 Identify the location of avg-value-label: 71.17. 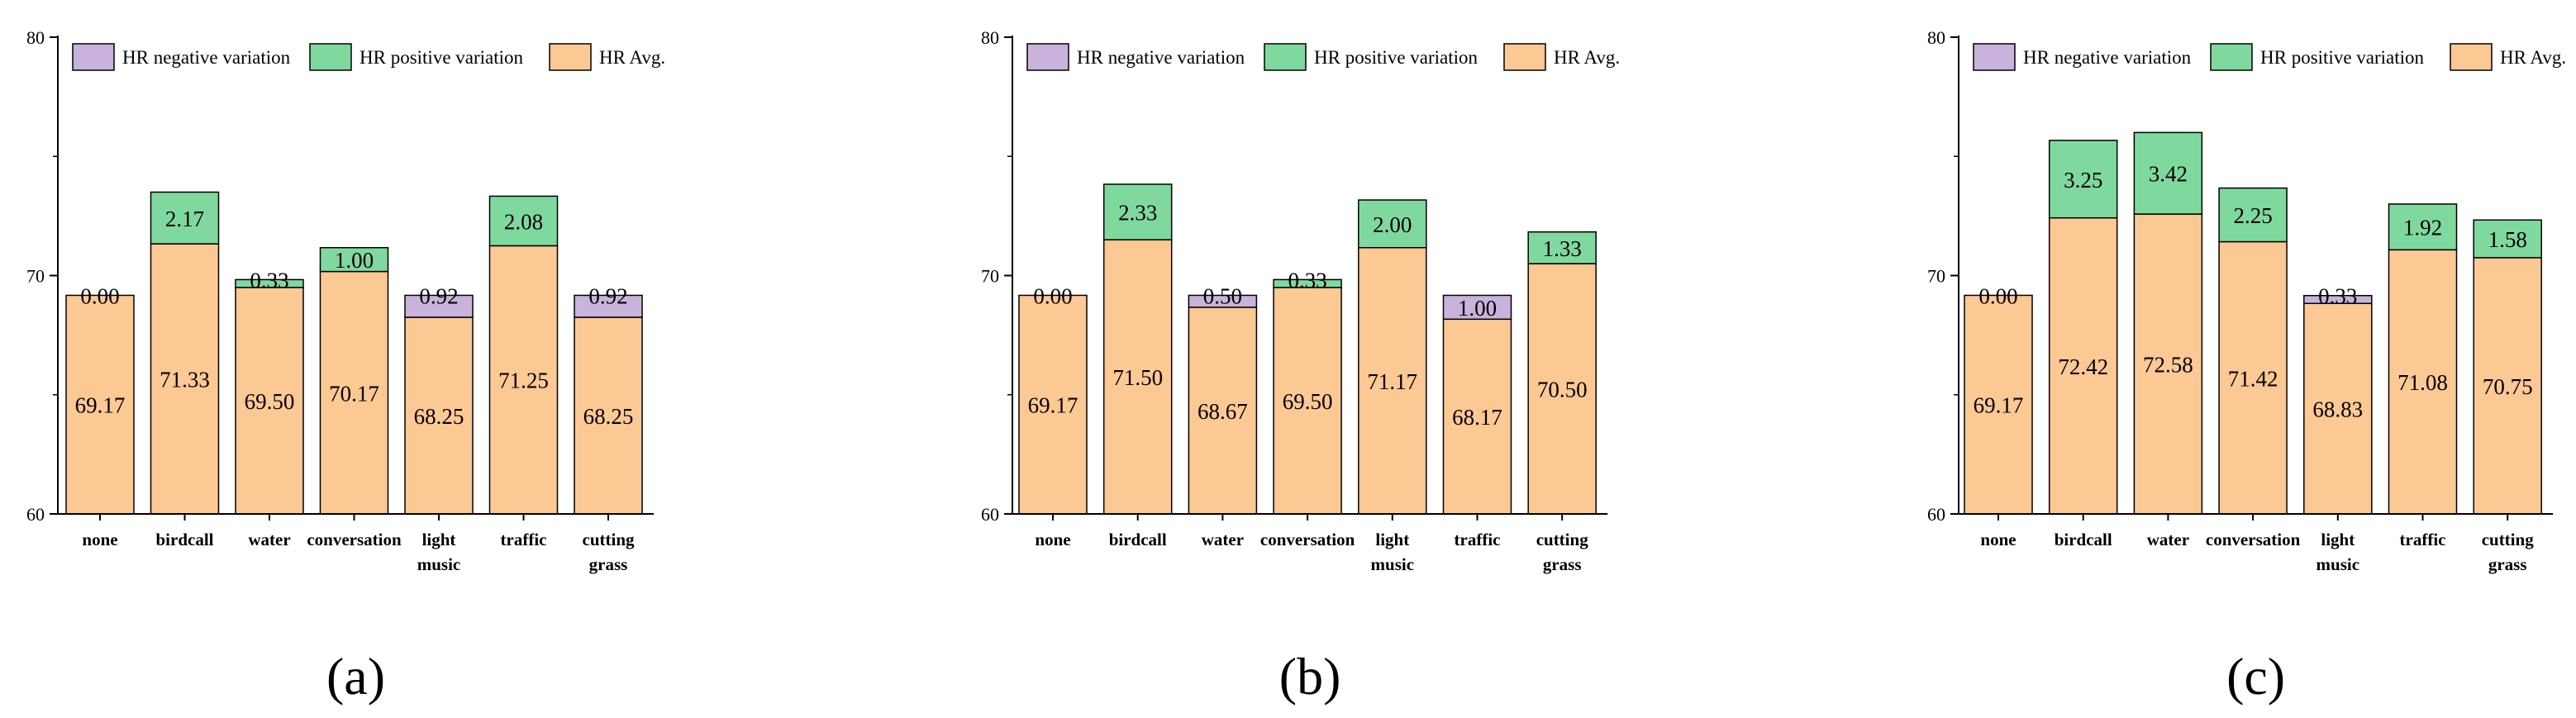
(1392, 381).